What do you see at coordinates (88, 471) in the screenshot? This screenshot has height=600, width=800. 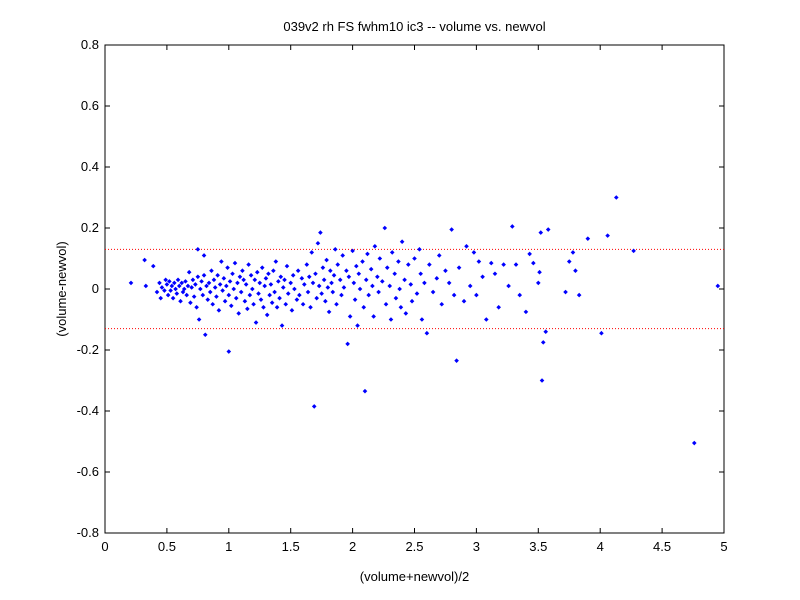 I see `y-tick-label: -0.6` at bounding box center [88, 471].